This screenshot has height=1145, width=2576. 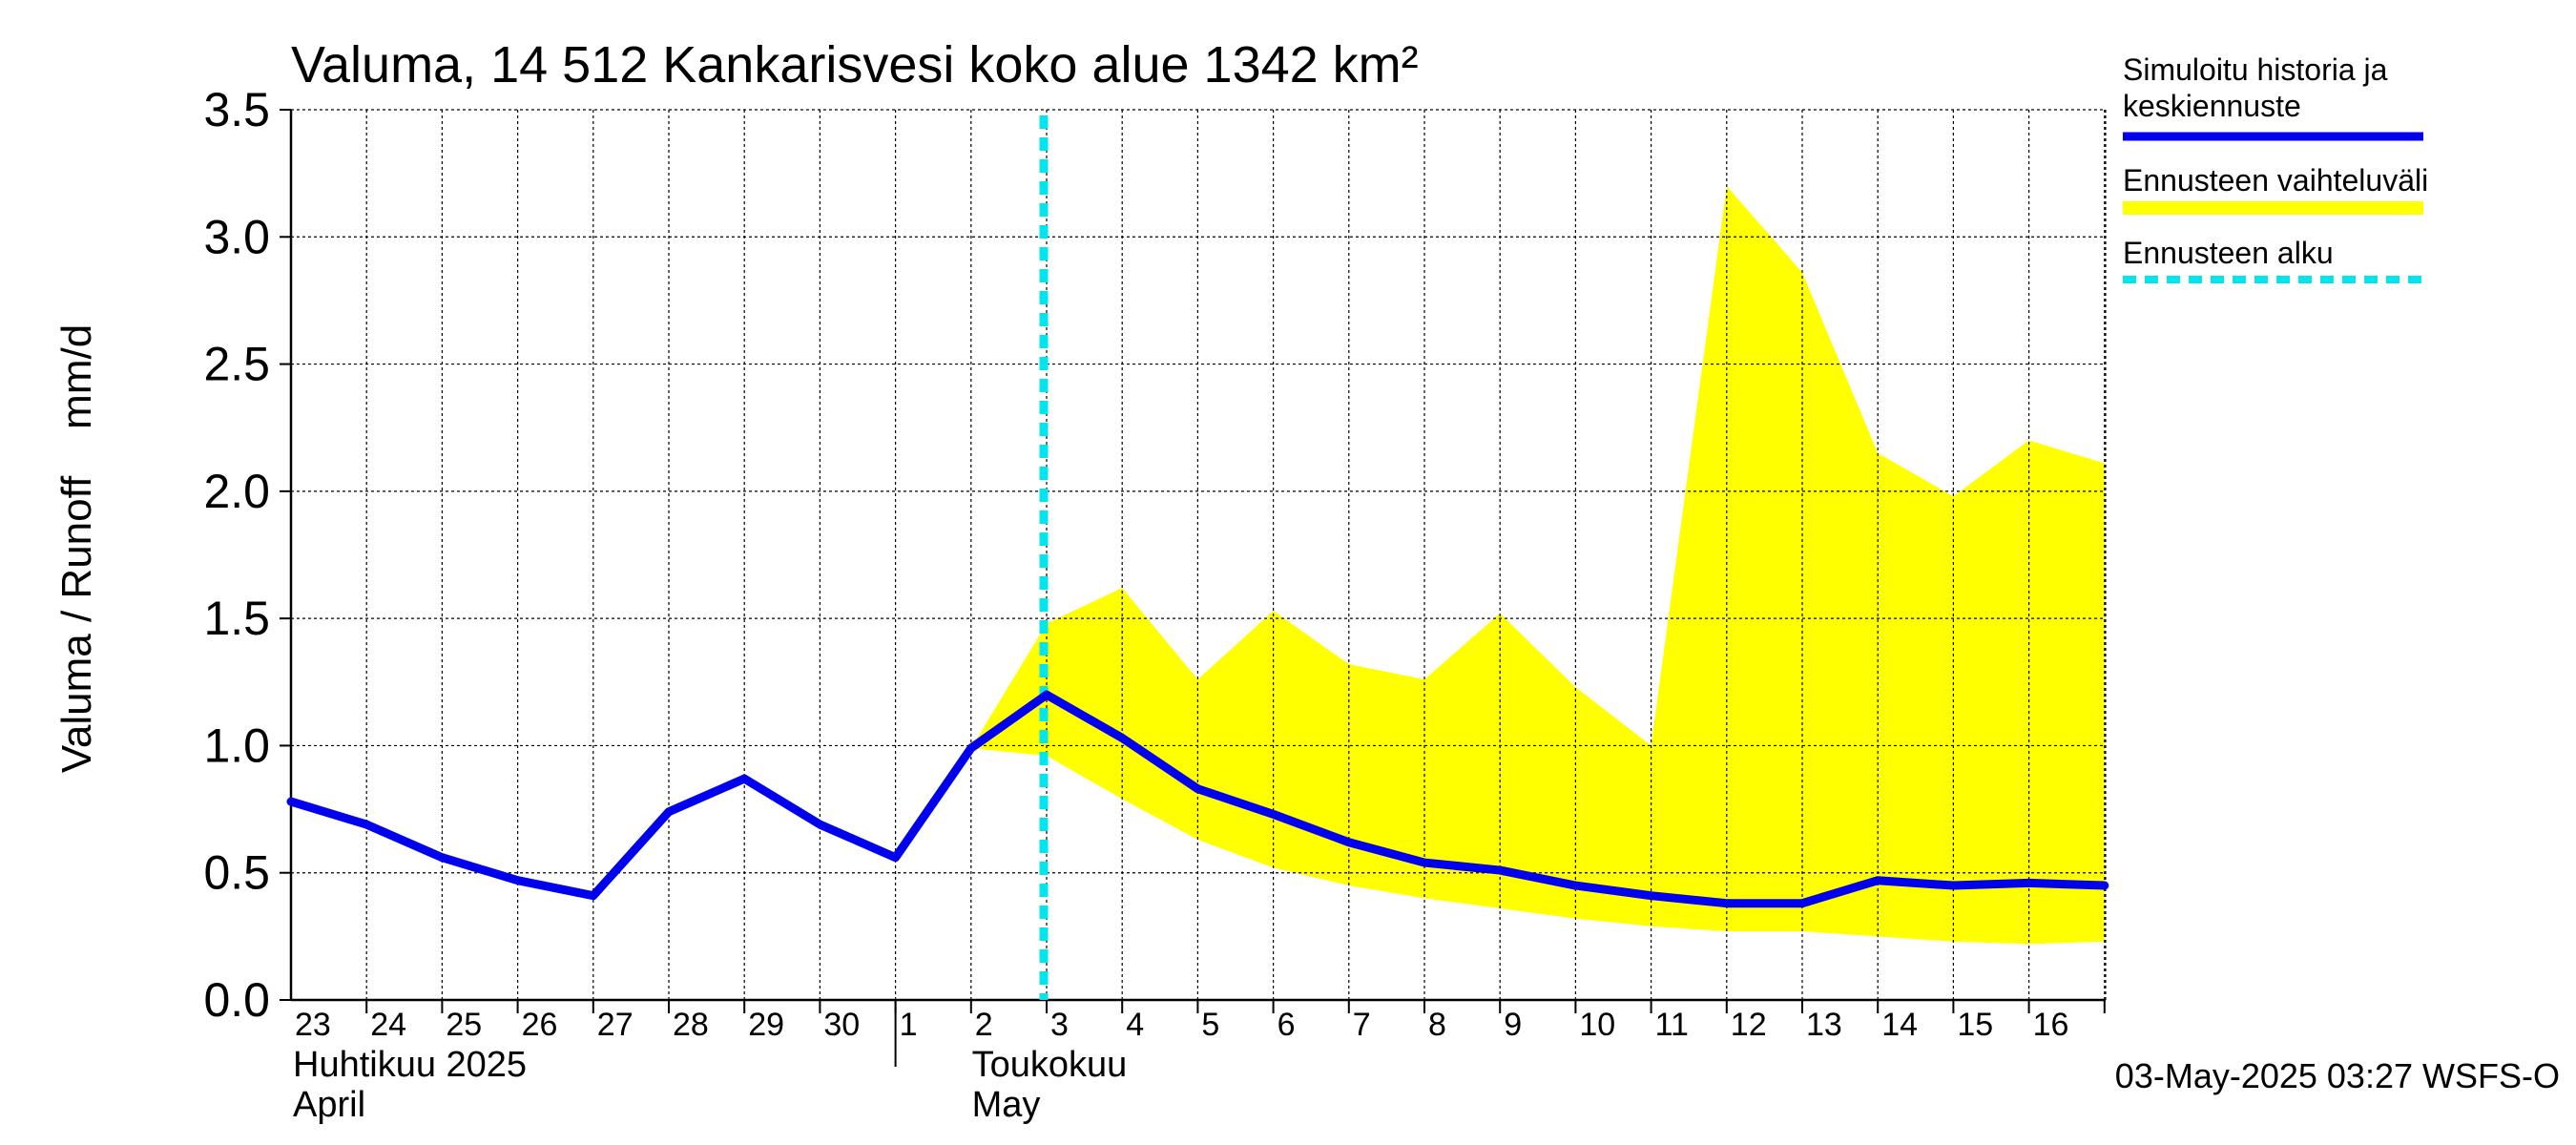 What do you see at coordinates (236, 745) in the screenshot?
I see `y-tick-label: 1.0` at bounding box center [236, 745].